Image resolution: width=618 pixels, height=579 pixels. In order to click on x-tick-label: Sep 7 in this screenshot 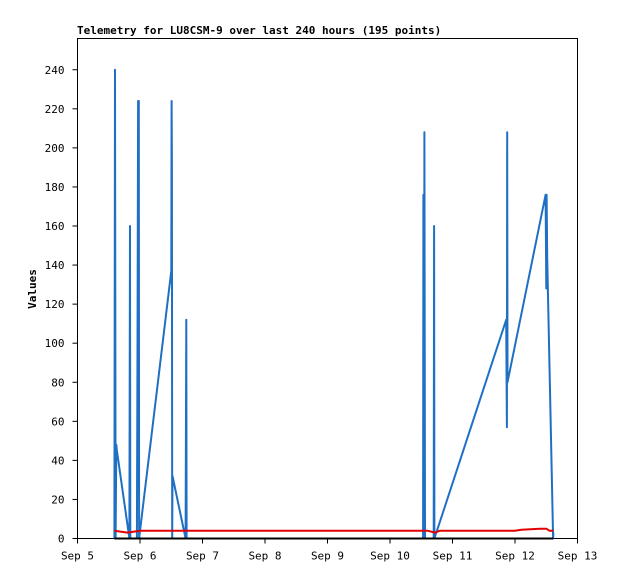, I will do `click(202, 556)`.